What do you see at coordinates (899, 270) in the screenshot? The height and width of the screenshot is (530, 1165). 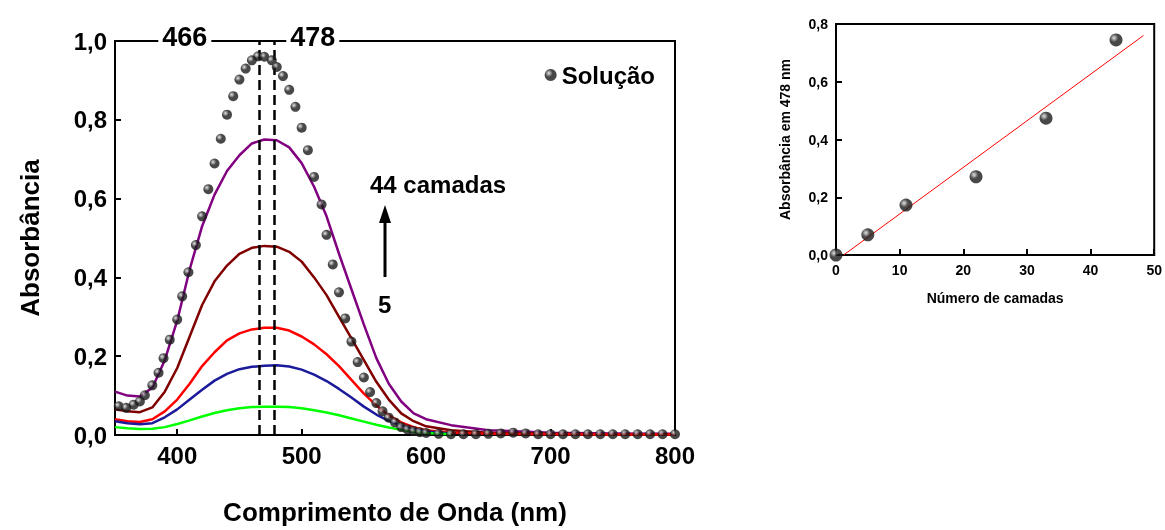 I see `x-tick-label: 10` at bounding box center [899, 270].